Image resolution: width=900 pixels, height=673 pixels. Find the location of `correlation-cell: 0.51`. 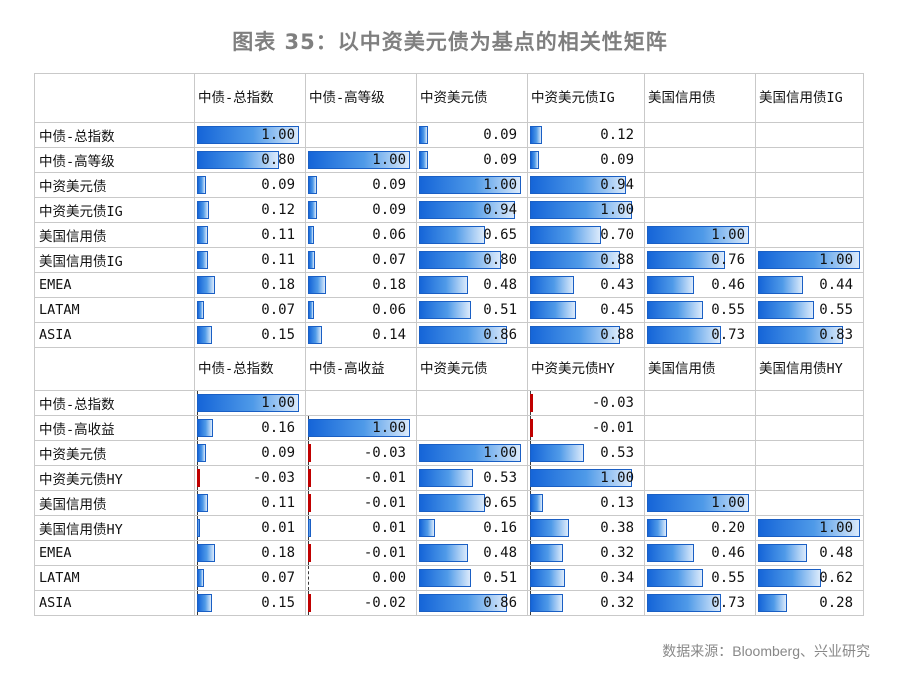

correlation-cell: 0.51 is located at coordinates (472, 578).